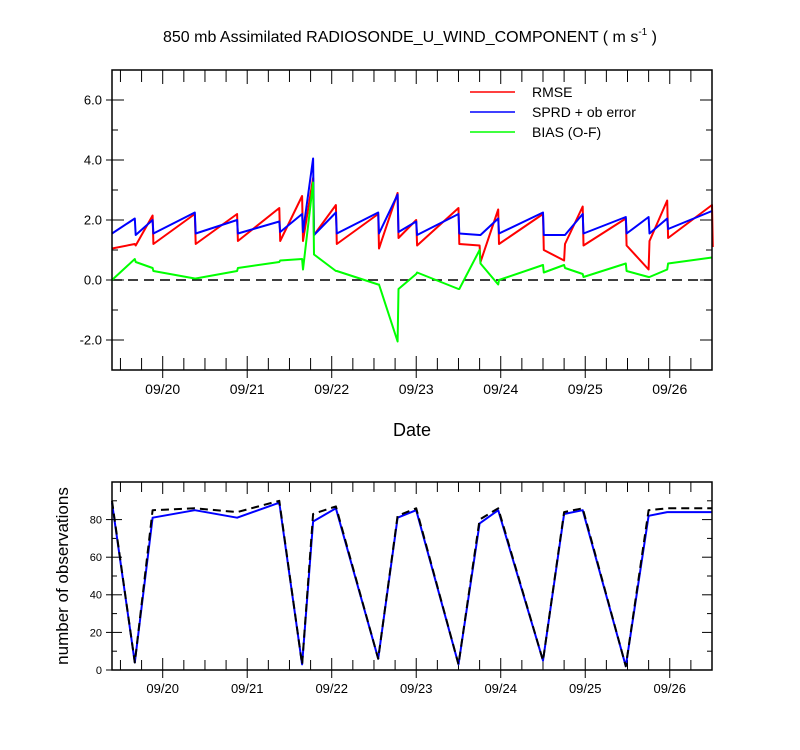  I want to click on top-y-tick-label: -2.0, so click(91, 340).